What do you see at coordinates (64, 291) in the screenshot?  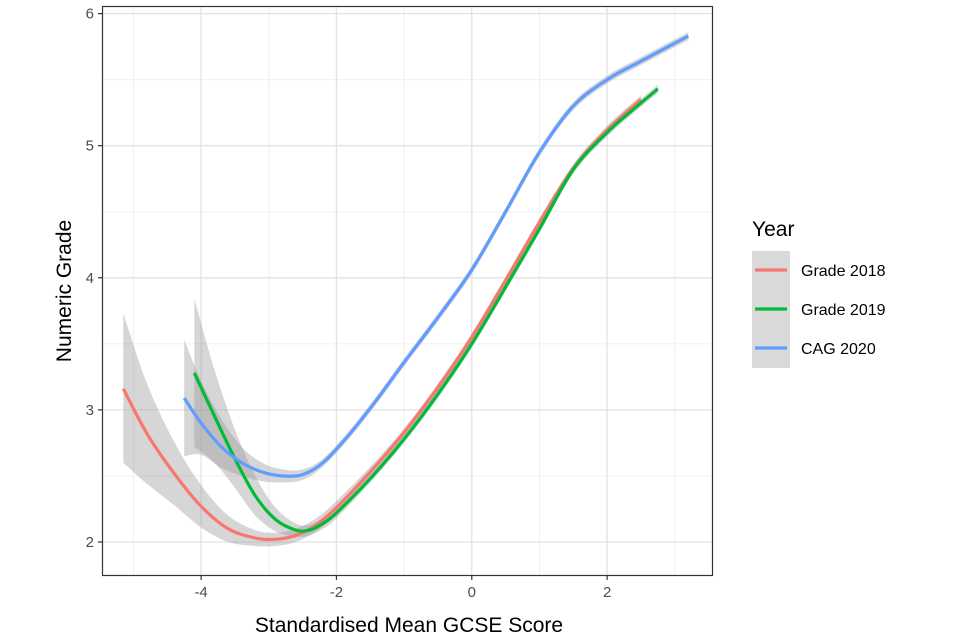 I see `y-axis-title: Numeric Grade` at bounding box center [64, 291].